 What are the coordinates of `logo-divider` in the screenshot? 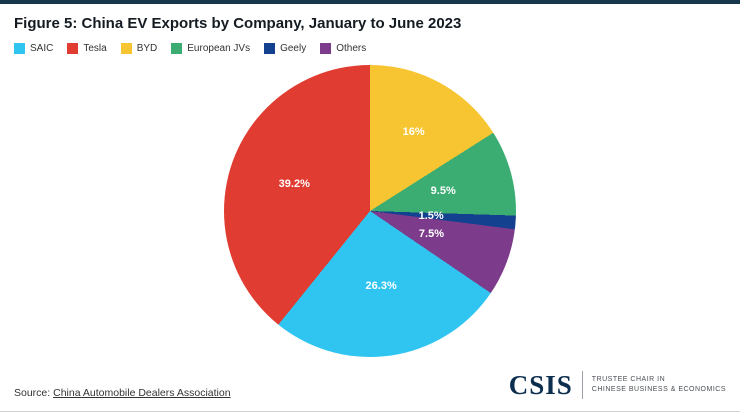 It's located at (582, 385).